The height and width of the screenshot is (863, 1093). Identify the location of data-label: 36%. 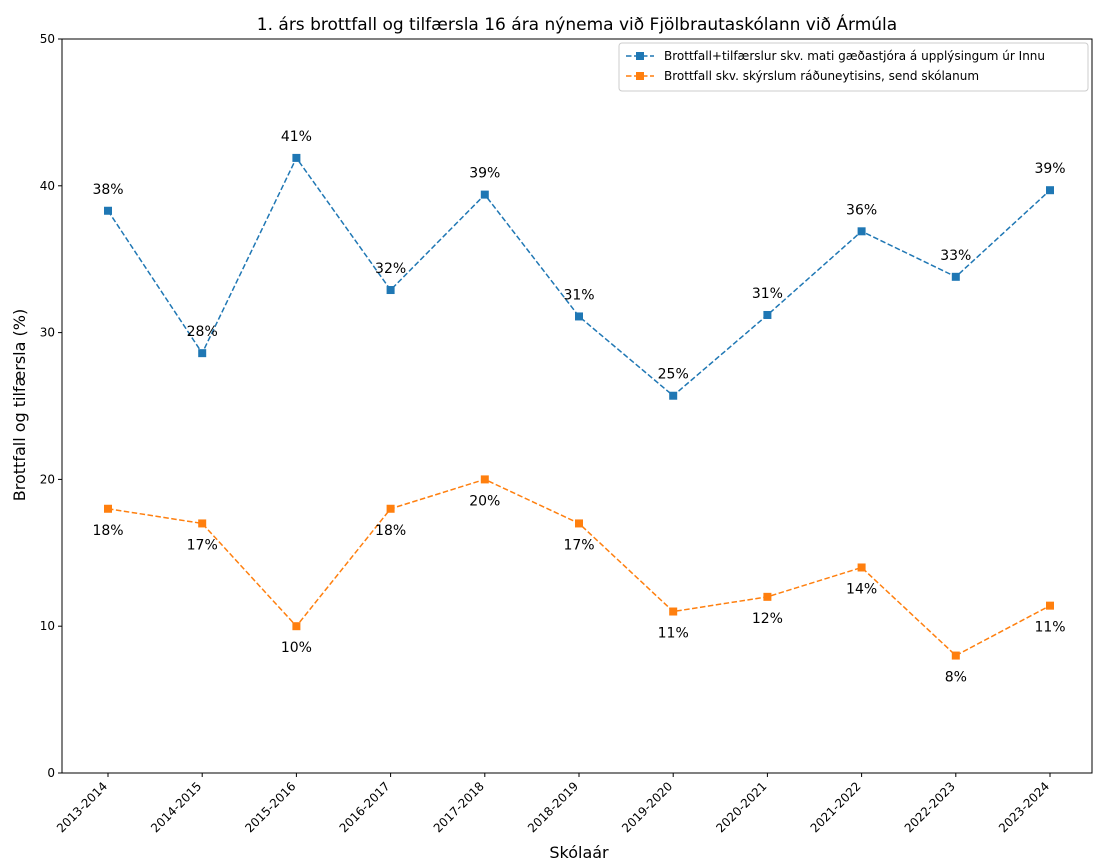
(861, 210).